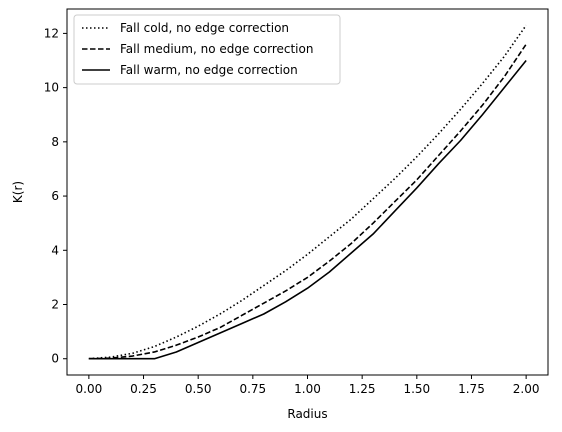 The height and width of the screenshot is (432, 562). I want to click on x-tick-label: 2.00, so click(526, 389).